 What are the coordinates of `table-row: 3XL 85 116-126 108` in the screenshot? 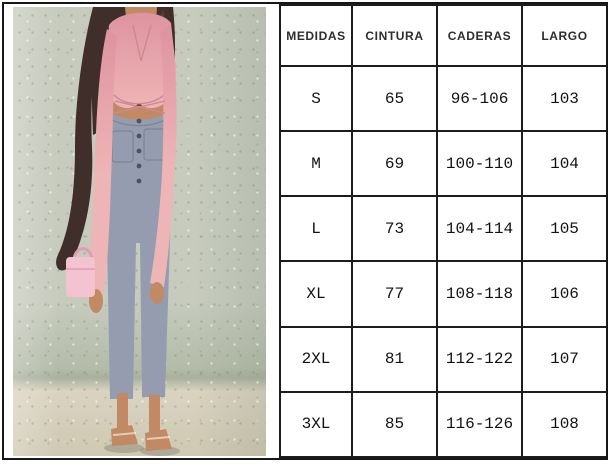 It's located at (443, 424).